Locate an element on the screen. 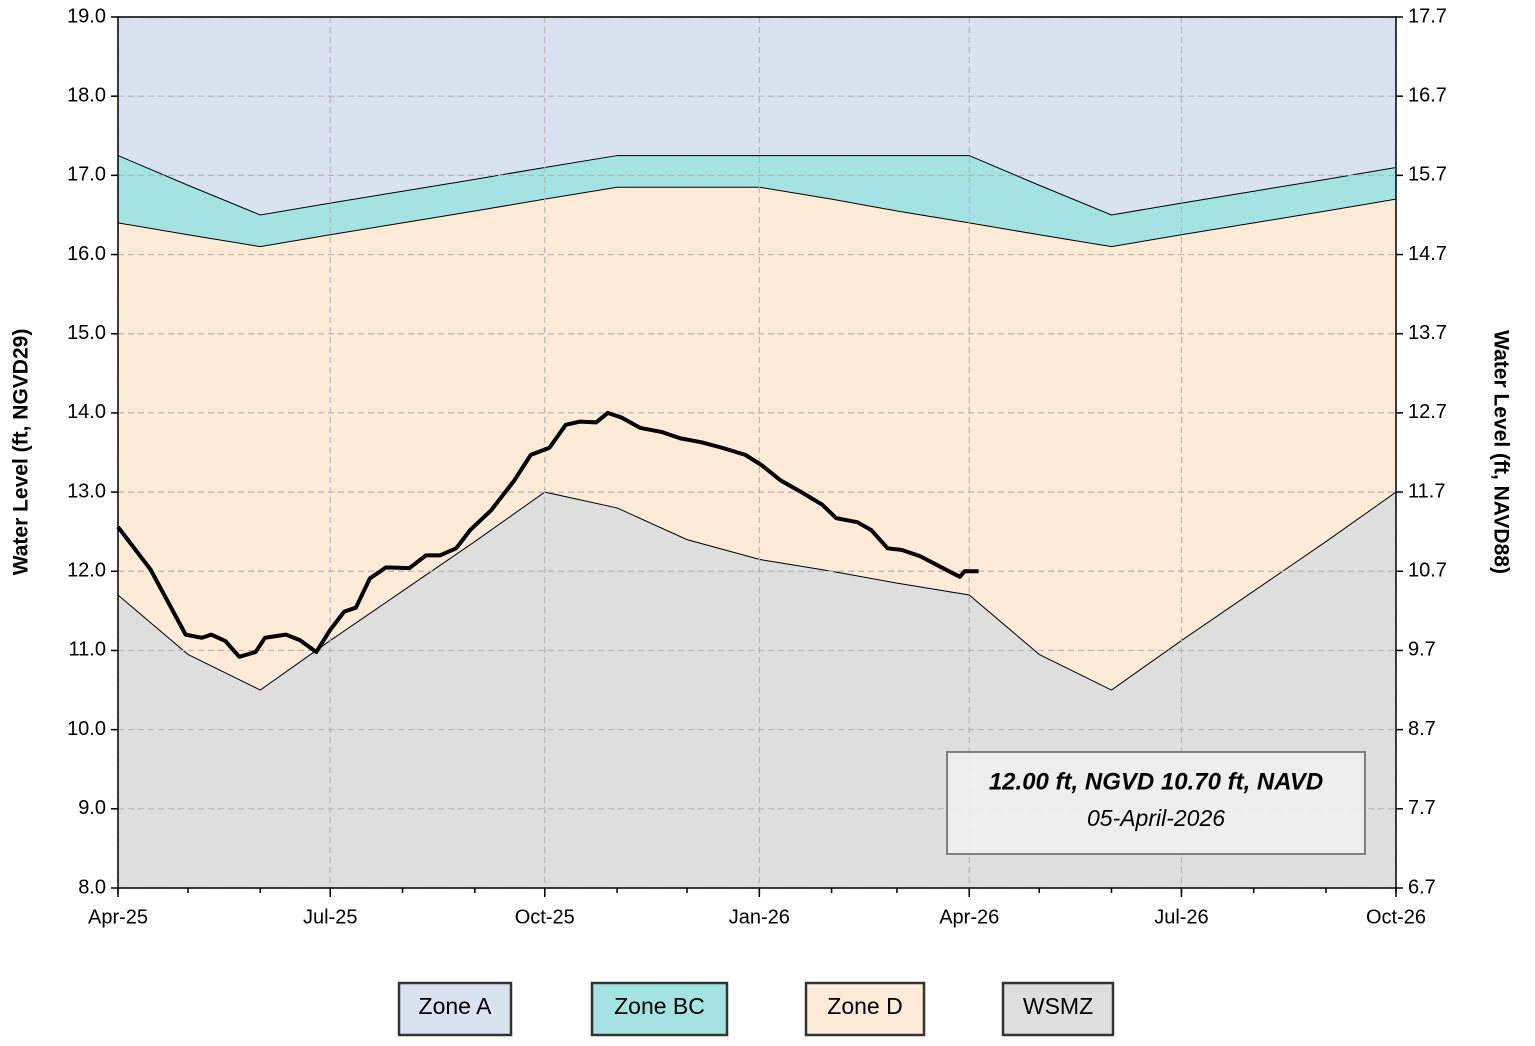 This screenshot has height=1046, width=1535. y-tick-label: 11.0 is located at coordinates (87, 650).